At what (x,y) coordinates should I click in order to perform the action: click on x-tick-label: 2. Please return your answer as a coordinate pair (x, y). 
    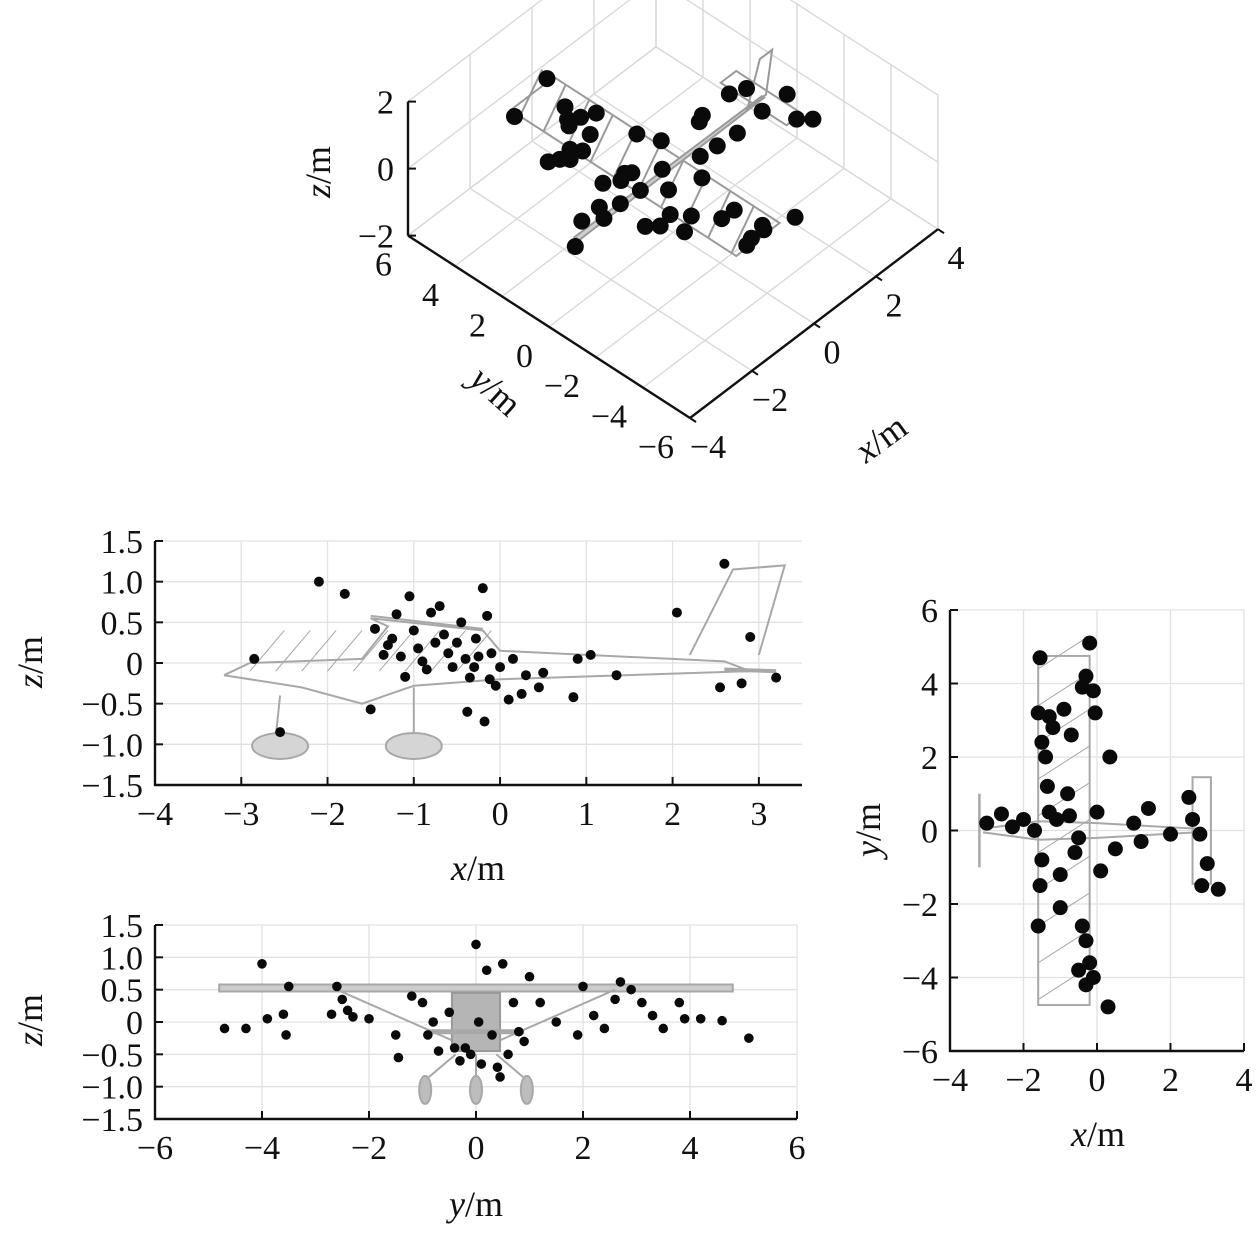
    Looking at the image, I should click on (583, 1148).